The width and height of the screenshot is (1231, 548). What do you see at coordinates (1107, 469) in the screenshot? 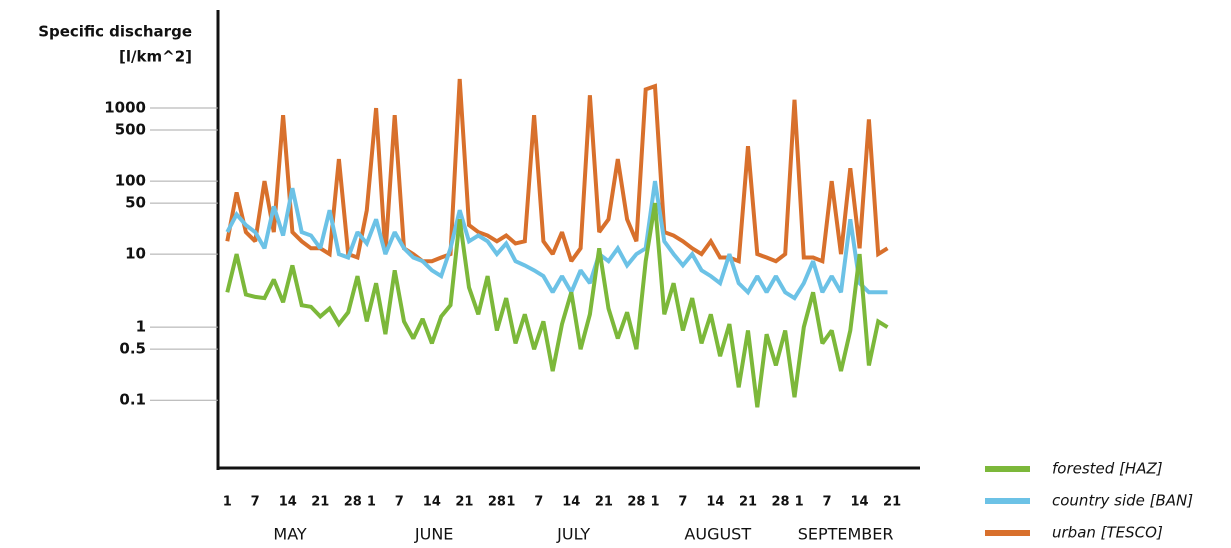
I see `legend-label: forested [HAZ]` at bounding box center [1107, 469].